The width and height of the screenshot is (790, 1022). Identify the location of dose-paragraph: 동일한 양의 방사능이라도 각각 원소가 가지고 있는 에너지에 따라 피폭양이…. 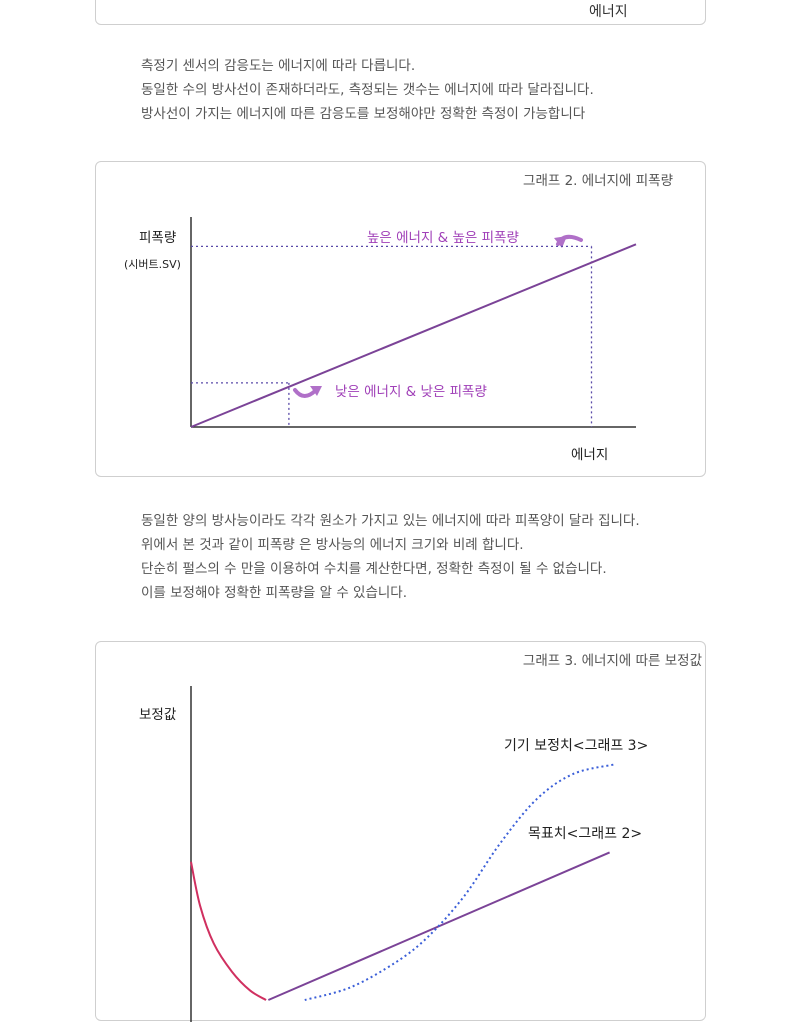
(441, 557).